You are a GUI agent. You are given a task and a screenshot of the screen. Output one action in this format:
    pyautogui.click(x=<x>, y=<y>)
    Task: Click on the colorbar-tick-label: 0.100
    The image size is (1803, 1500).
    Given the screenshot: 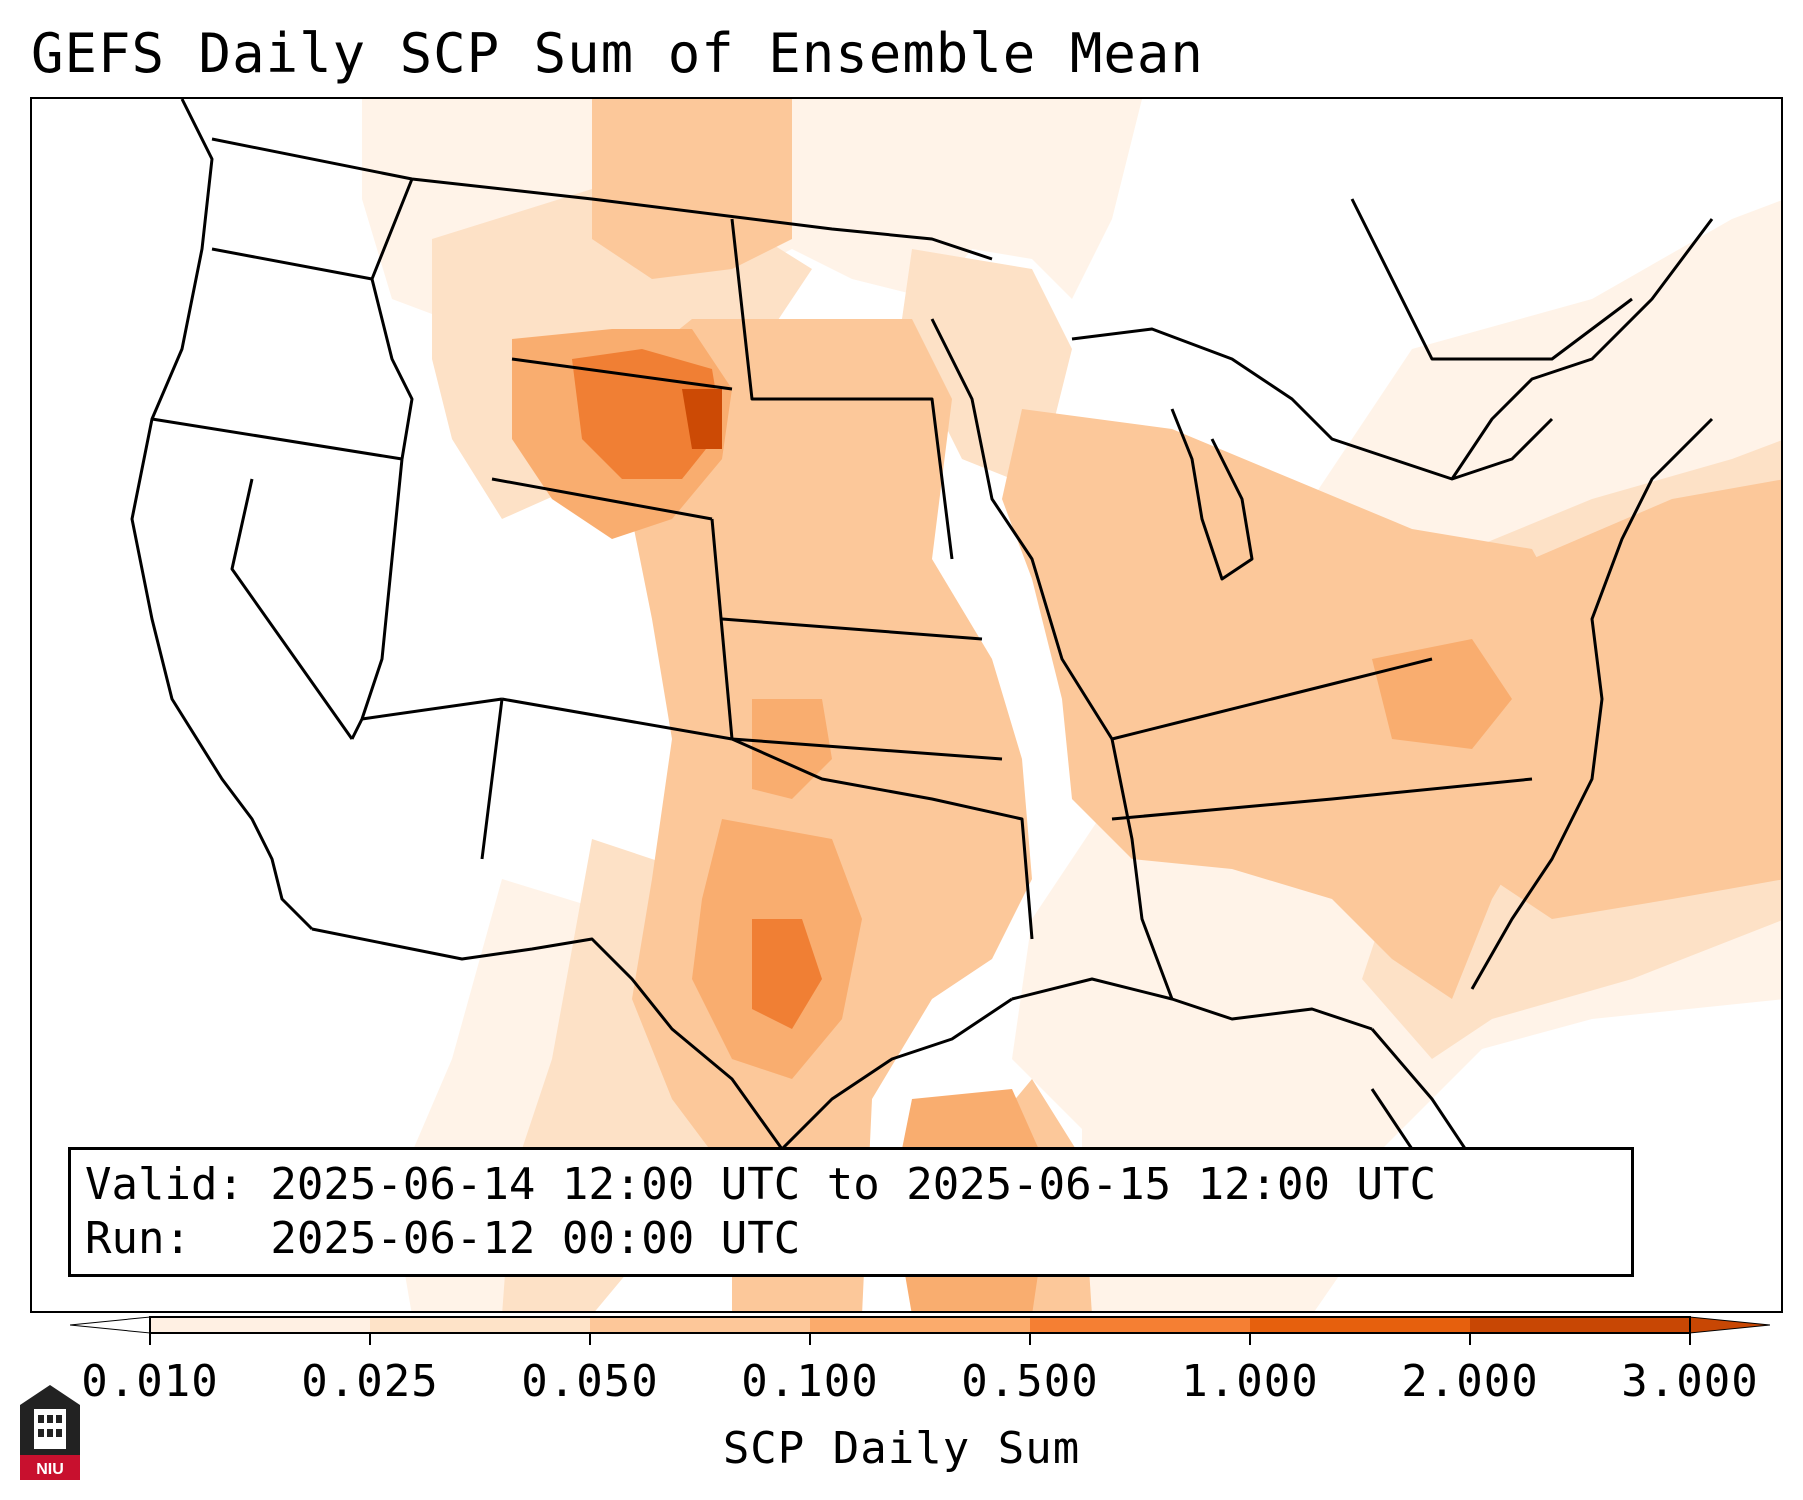 What is the action you would take?
    pyautogui.click(x=810, y=1381)
    